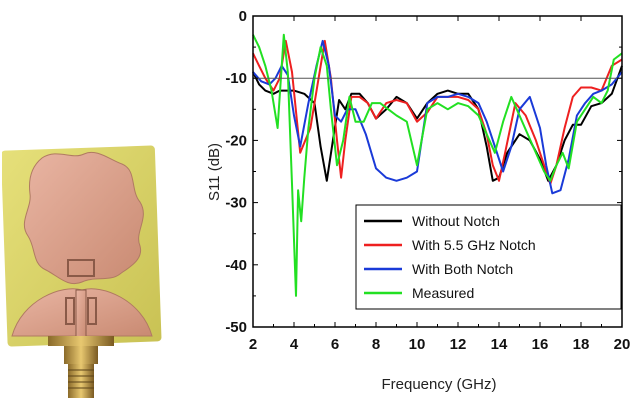  I want to click on legend-box, so click(488, 257).